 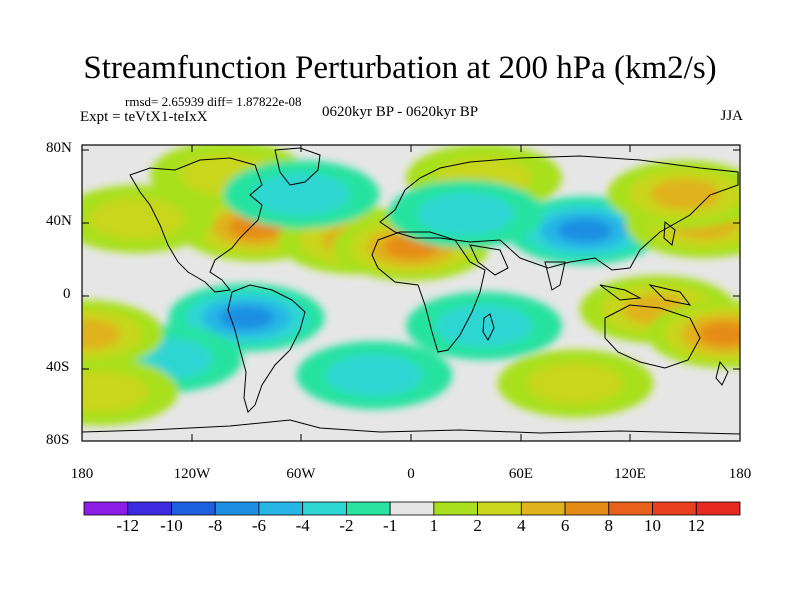 I want to click on lat-tick-label: 0, so click(x=67, y=294).